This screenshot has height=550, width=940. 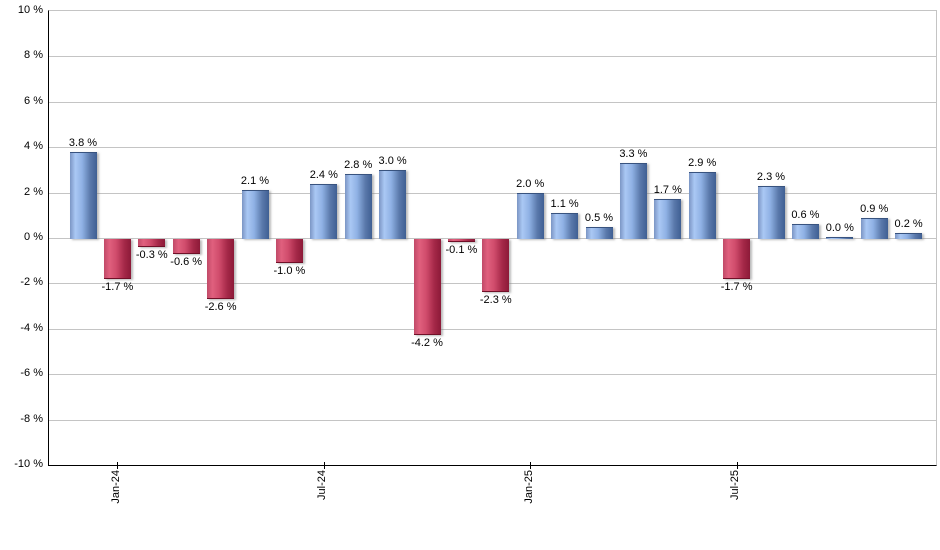 What do you see at coordinates (427, 343) in the screenshot?
I see `bar-value-label: -4.2 %` at bounding box center [427, 343].